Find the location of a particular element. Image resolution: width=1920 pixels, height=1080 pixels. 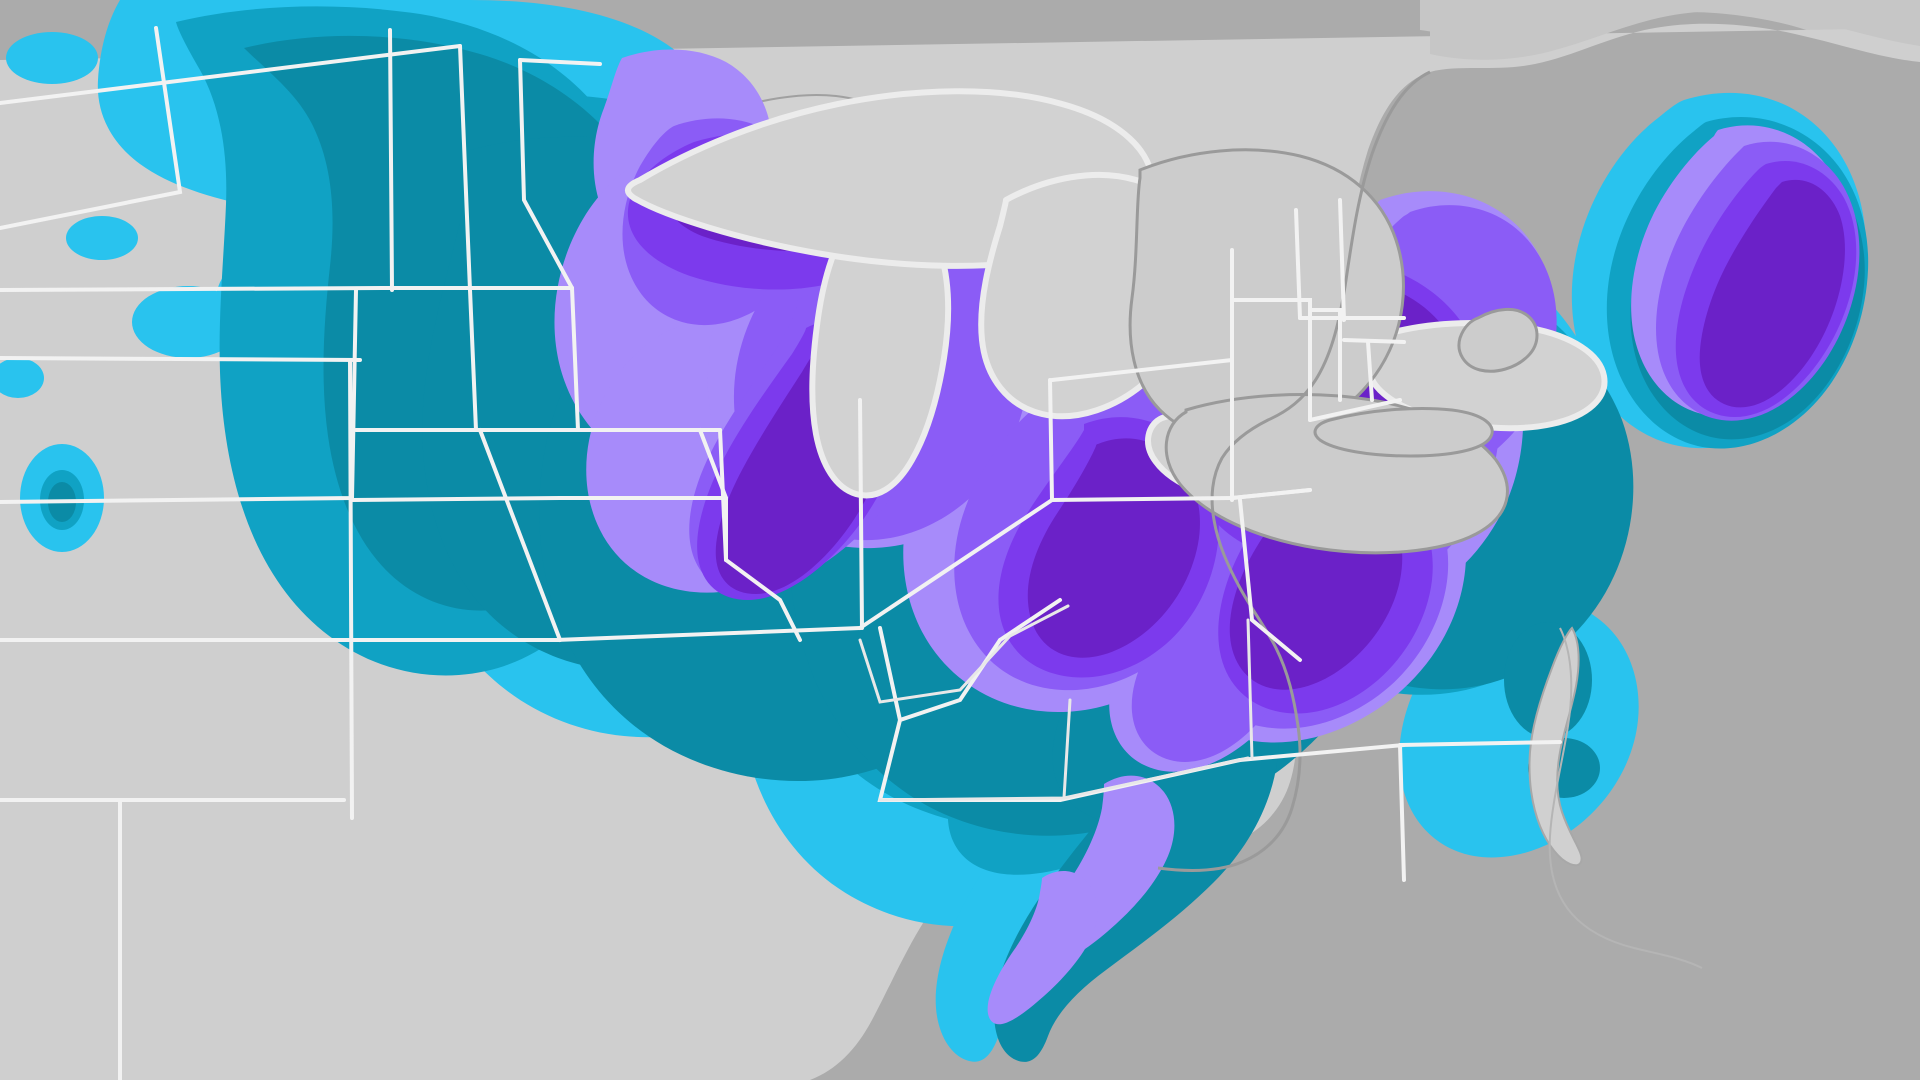

atlantic-coastline is located at coordinates (1294, 471).